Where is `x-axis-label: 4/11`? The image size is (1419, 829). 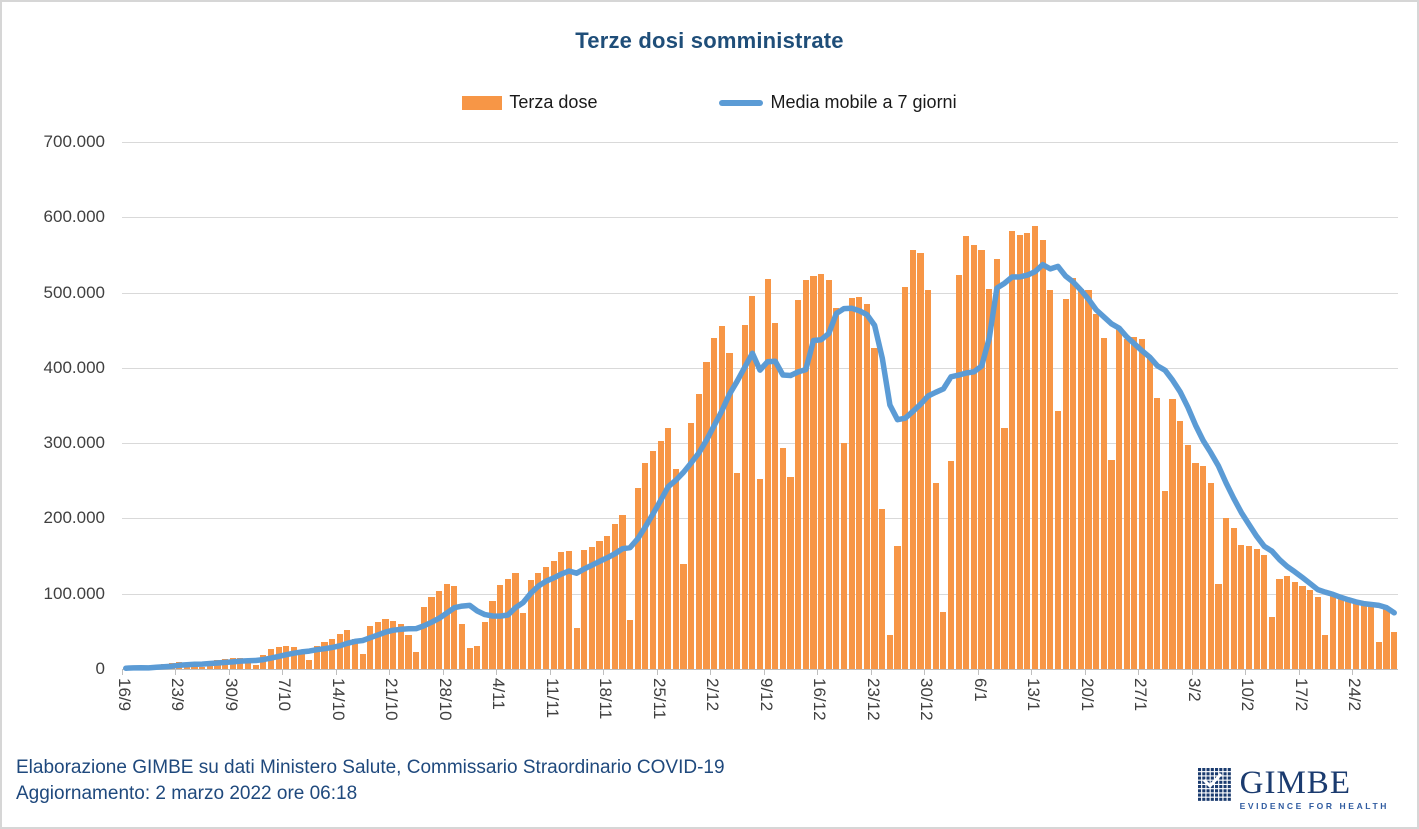
x-axis-label: 4/11 is located at coordinates (499, 694).